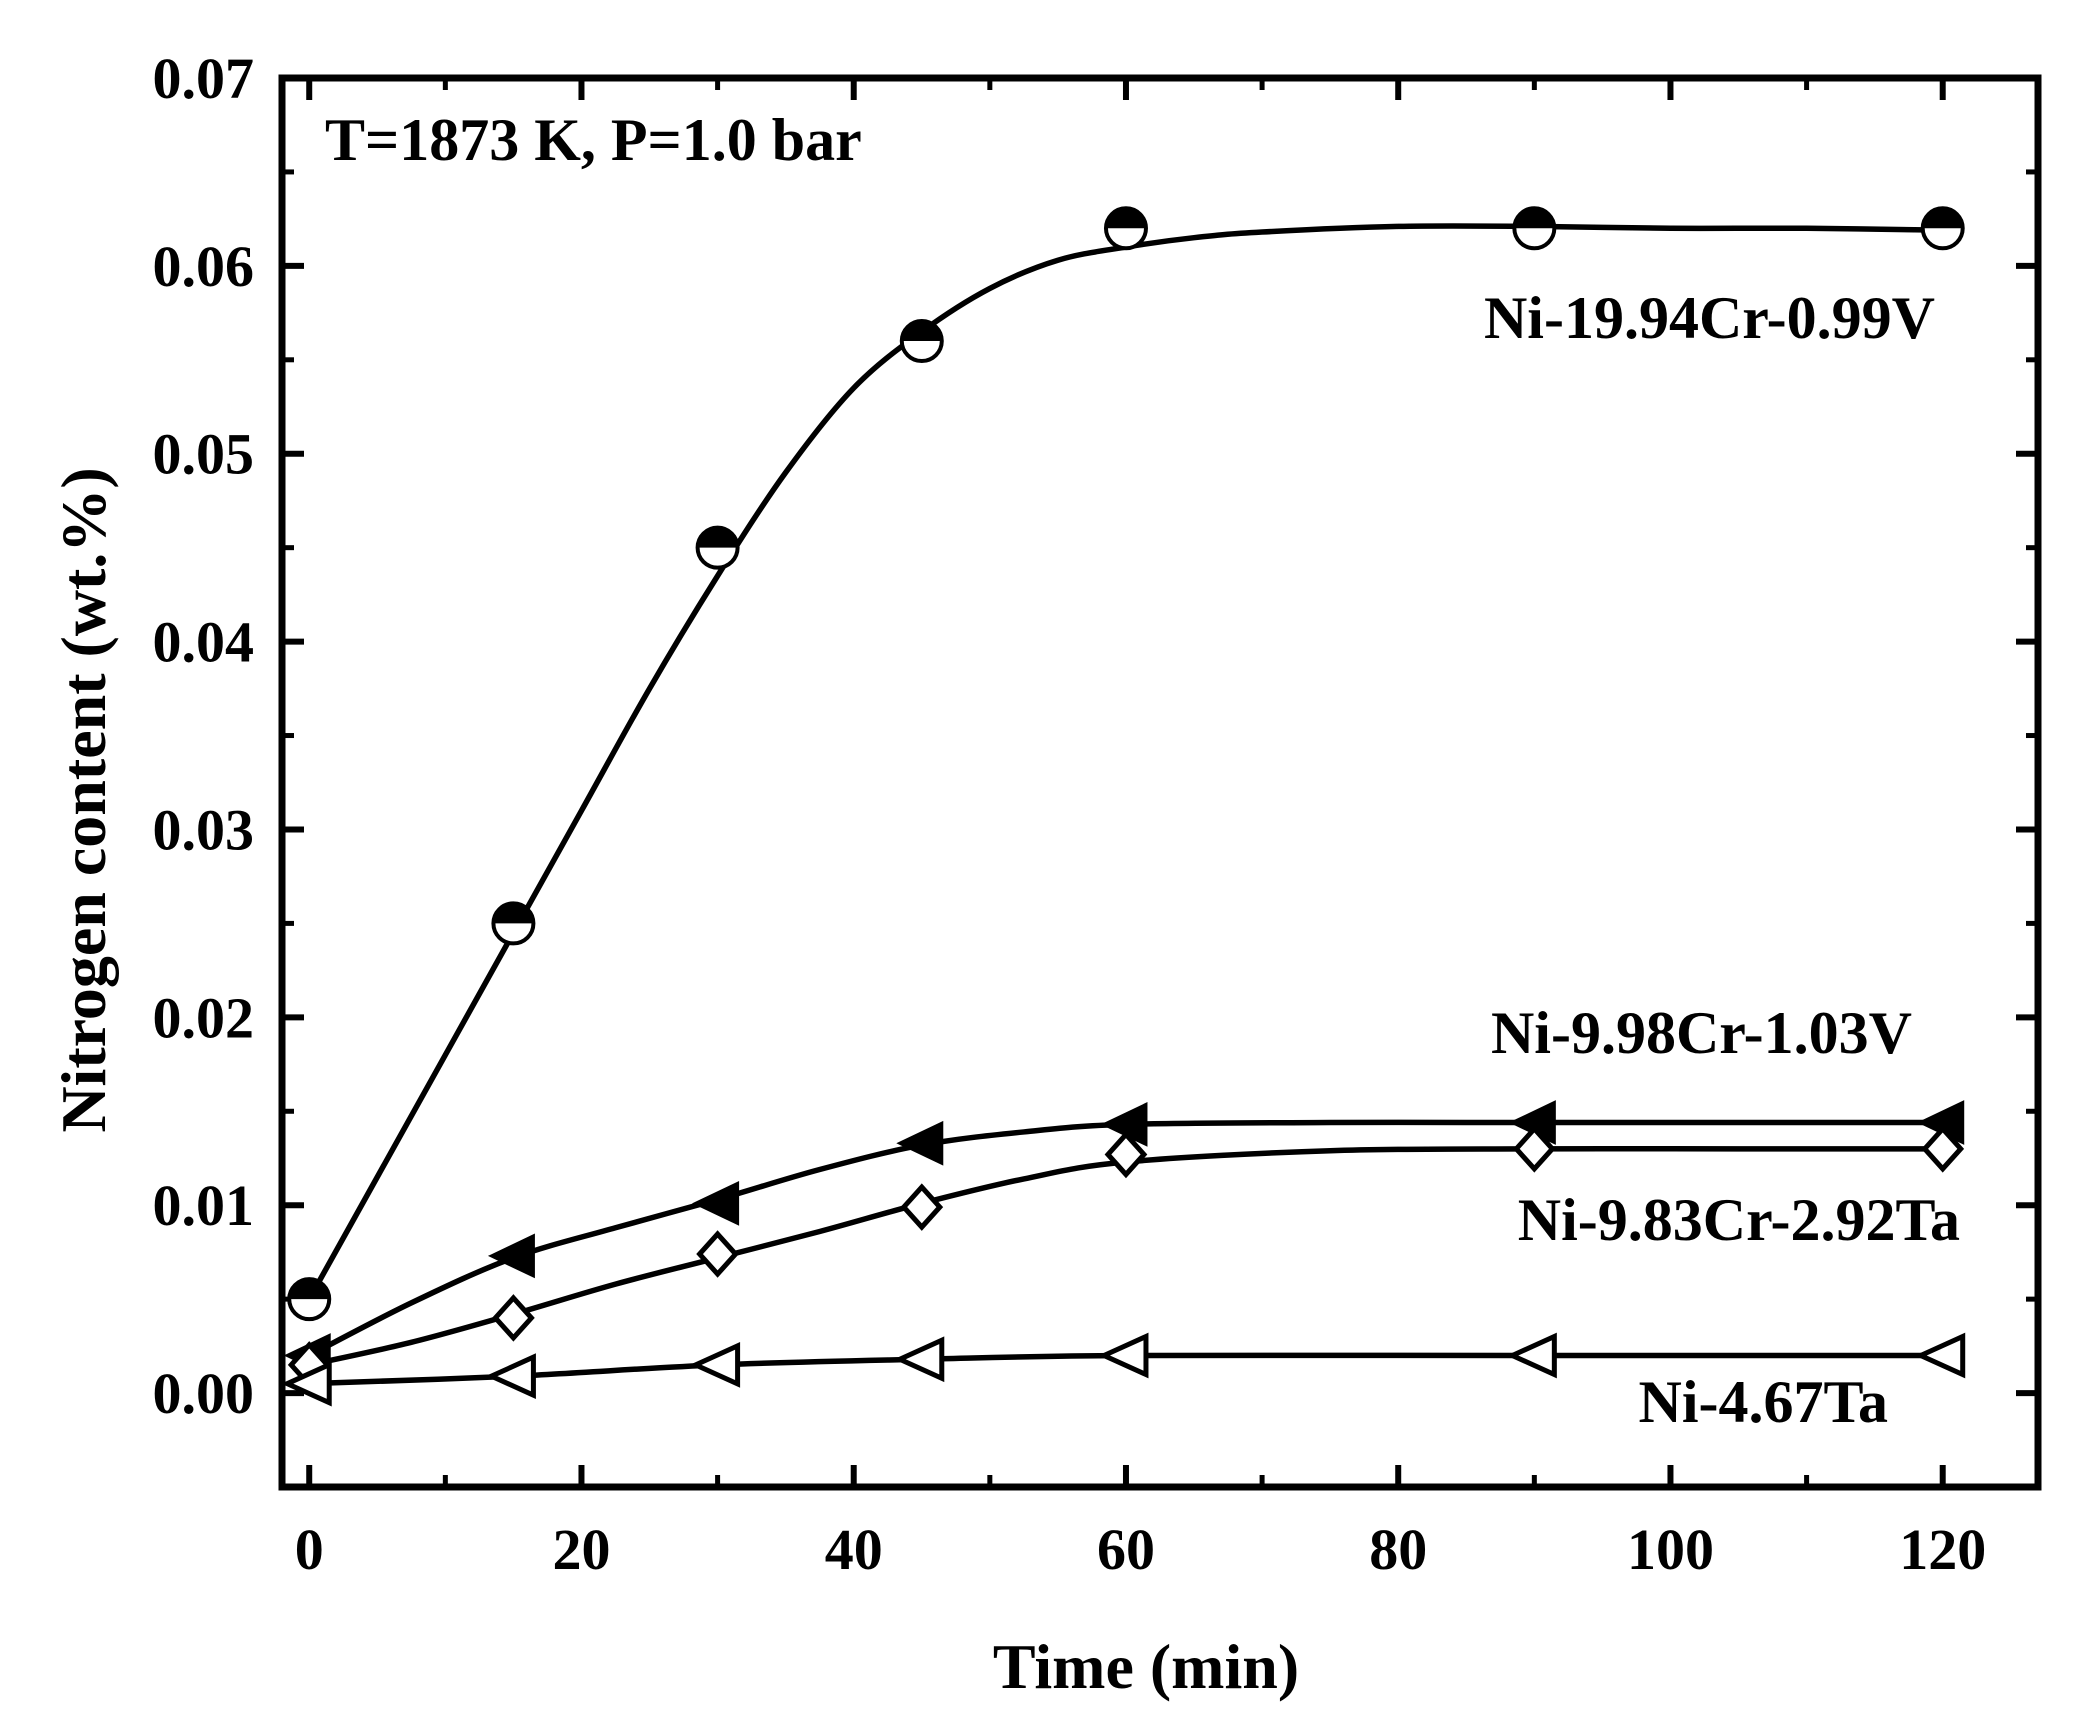 The image size is (2076, 1713). I want to click on conditions-annotation: T=1873 K, P=1.0 bar, so click(593, 140).